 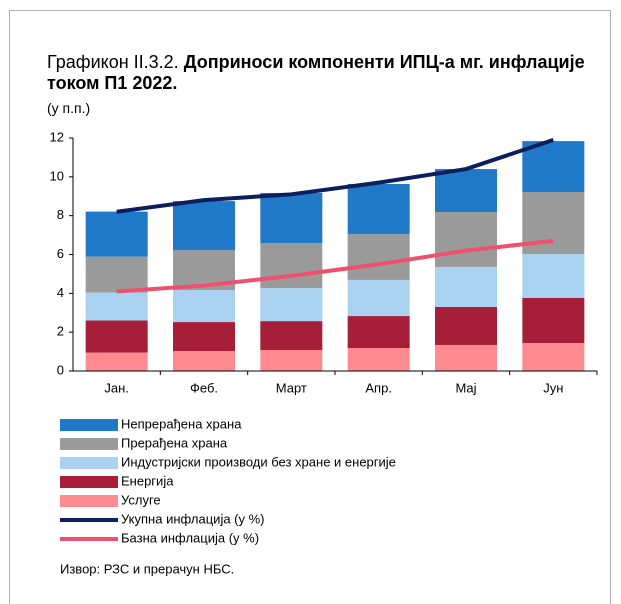 What do you see at coordinates (57, 136) in the screenshot?
I see `y-tick-label: 12` at bounding box center [57, 136].